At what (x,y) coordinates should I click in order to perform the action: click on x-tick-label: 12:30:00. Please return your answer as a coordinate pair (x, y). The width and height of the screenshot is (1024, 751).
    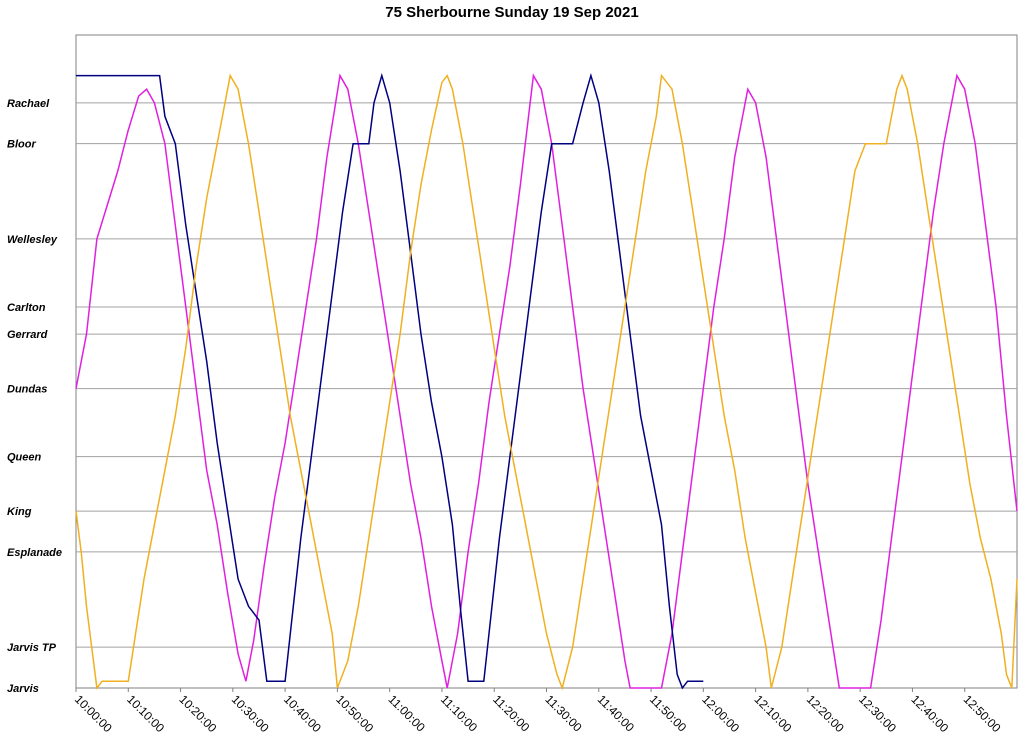
    Looking at the image, I should click on (877, 713).